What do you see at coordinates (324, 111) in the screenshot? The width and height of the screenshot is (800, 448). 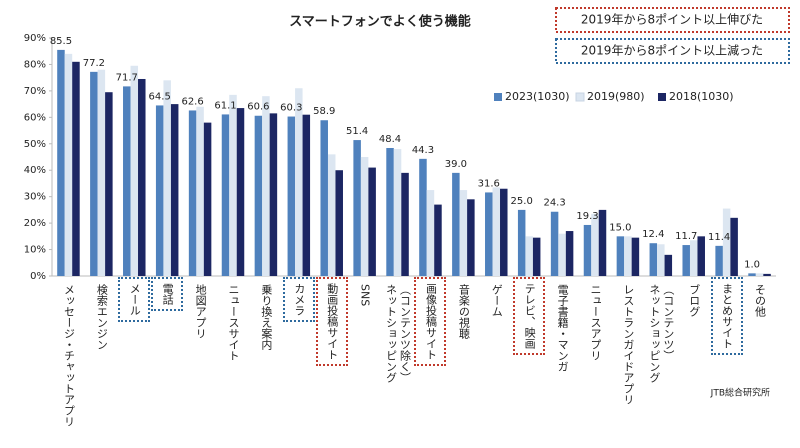 I see `data-label: 58.9` at bounding box center [324, 111].